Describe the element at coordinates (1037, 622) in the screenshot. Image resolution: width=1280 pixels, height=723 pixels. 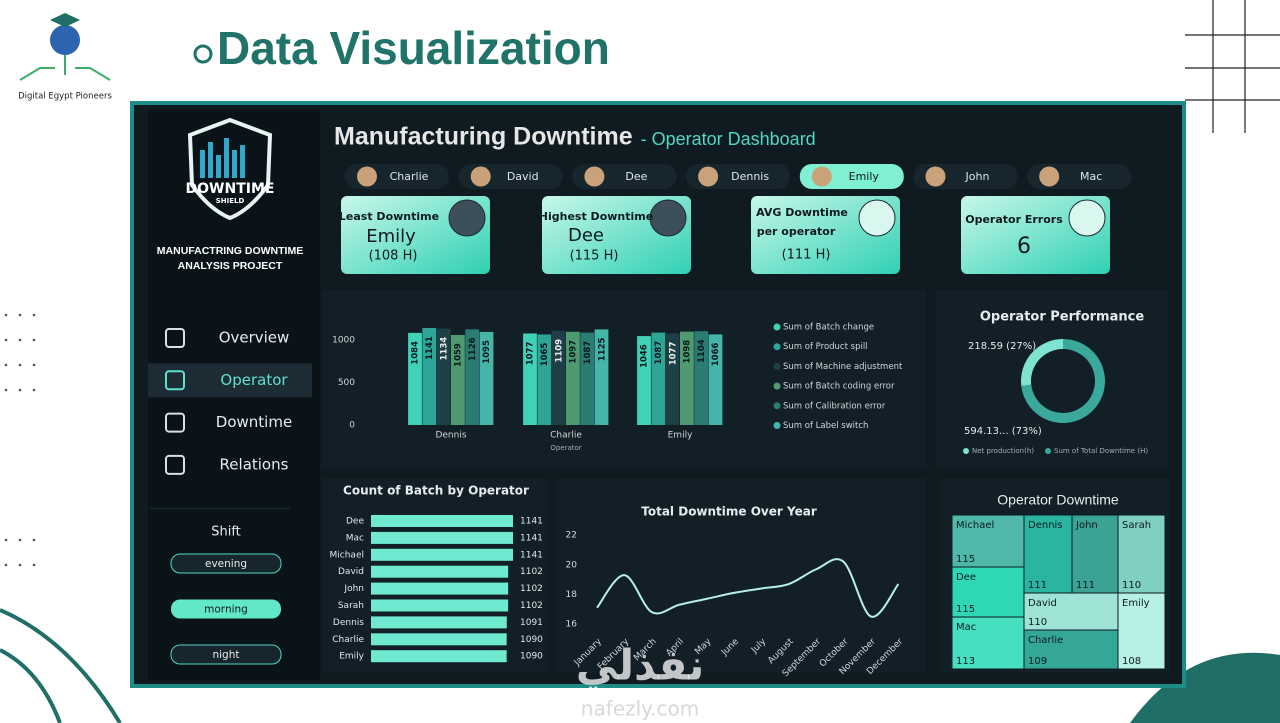
I see `treemap-value: 110` at that location.